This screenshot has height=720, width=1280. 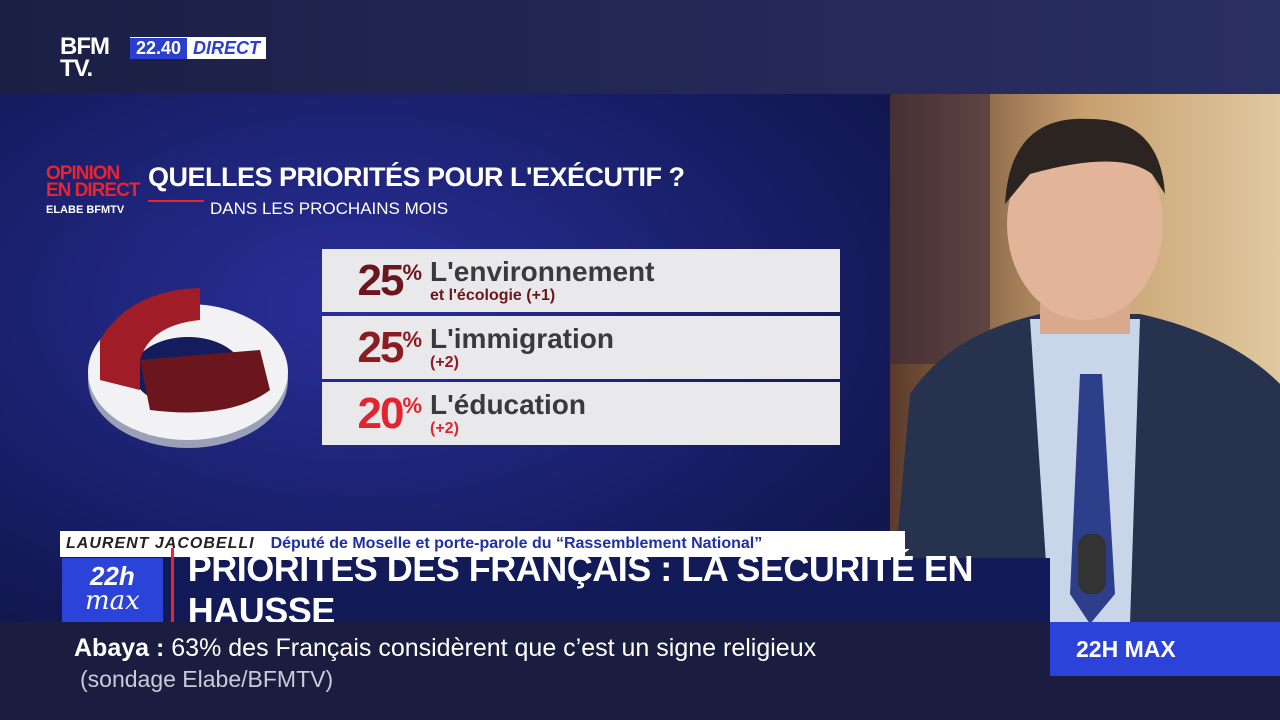 What do you see at coordinates (85, 210) in the screenshot?
I see `poll-source: ELABE BFMTV` at bounding box center [85, 210].